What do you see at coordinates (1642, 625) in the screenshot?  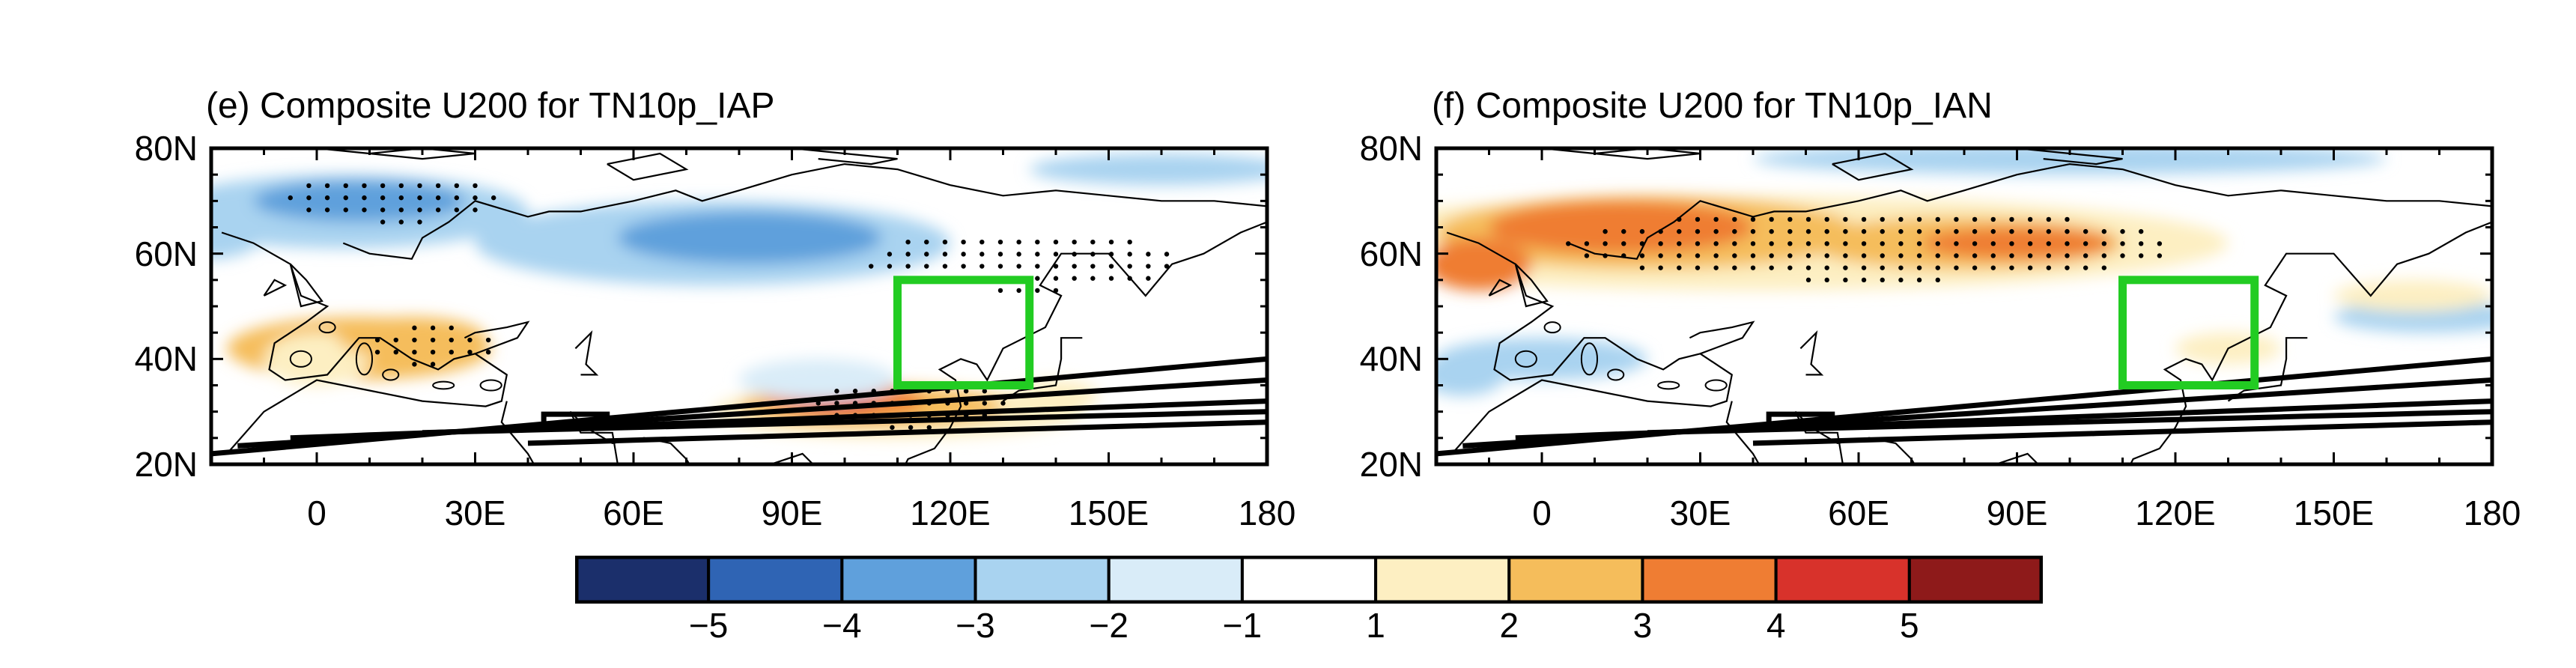 I see `colorbar-label: 3` at bounding box center [1642, 625].